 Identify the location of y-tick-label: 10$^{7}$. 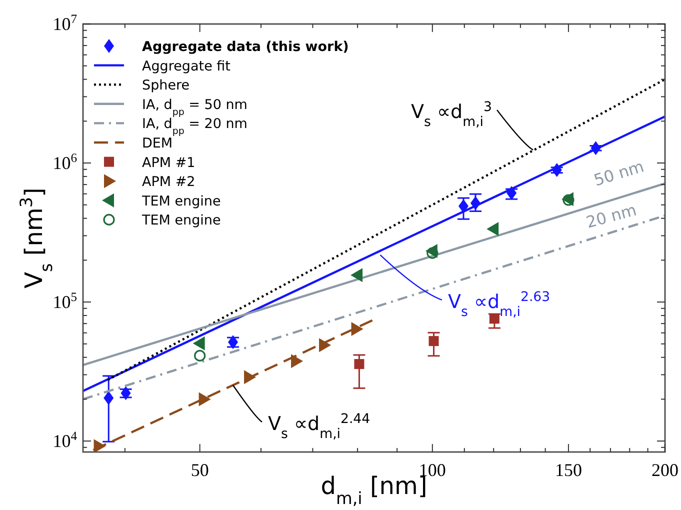
(64, 23).